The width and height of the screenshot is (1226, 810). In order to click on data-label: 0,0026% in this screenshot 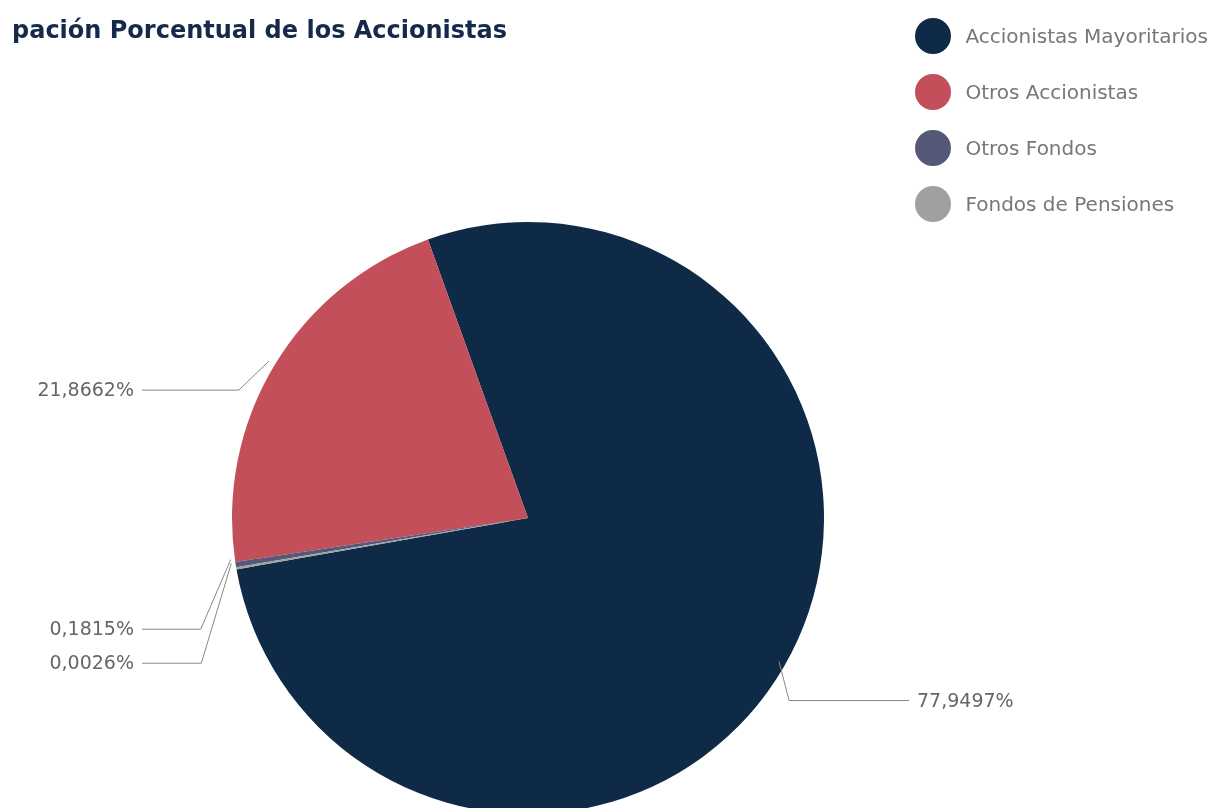, I will do `click(91, 662)`.